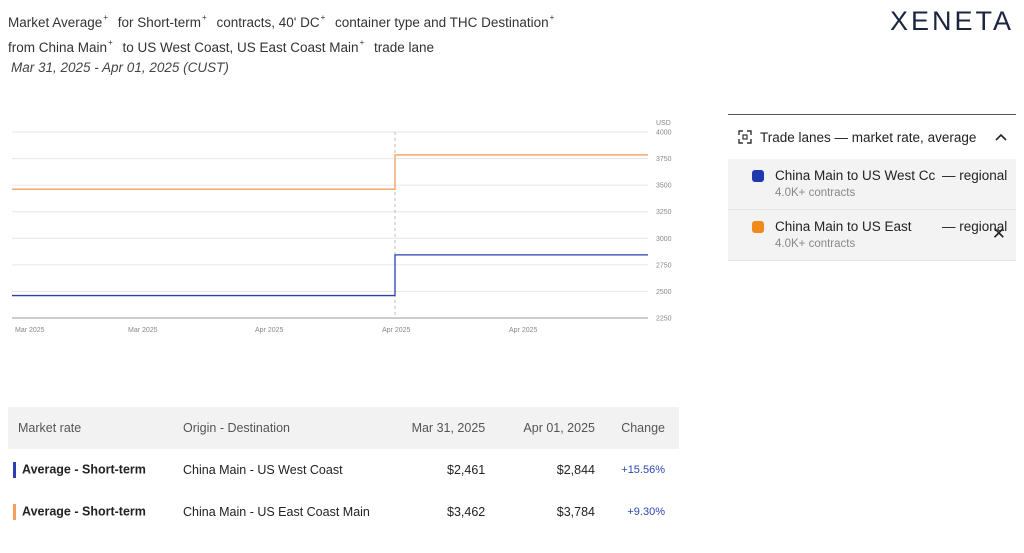 The width and height of the screenshot is (1024, 553). Describe the element at coordinates (276, 512) in the screenshot. I see `origin-destination-cell: China Main - US East Coast Main` at that location.